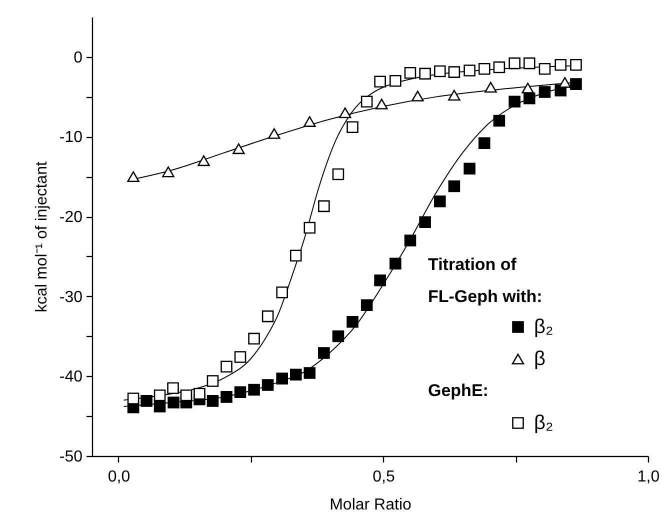  I want to click on legend-title: Titration of FL-Geph with:, so click(485, 280).